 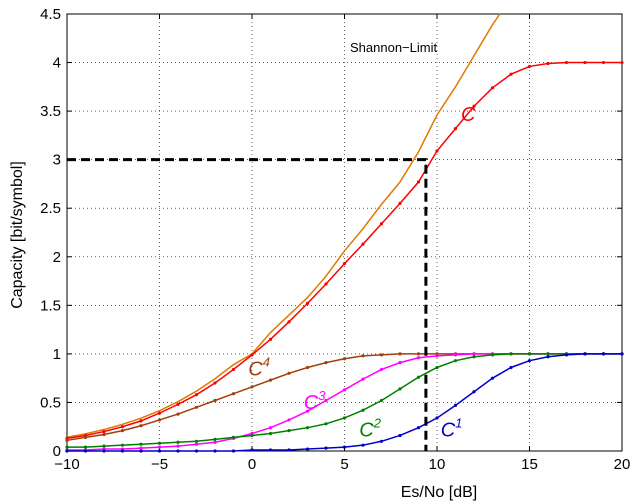 I want to click on label-superscript: 3, so click(x=322, y=395).